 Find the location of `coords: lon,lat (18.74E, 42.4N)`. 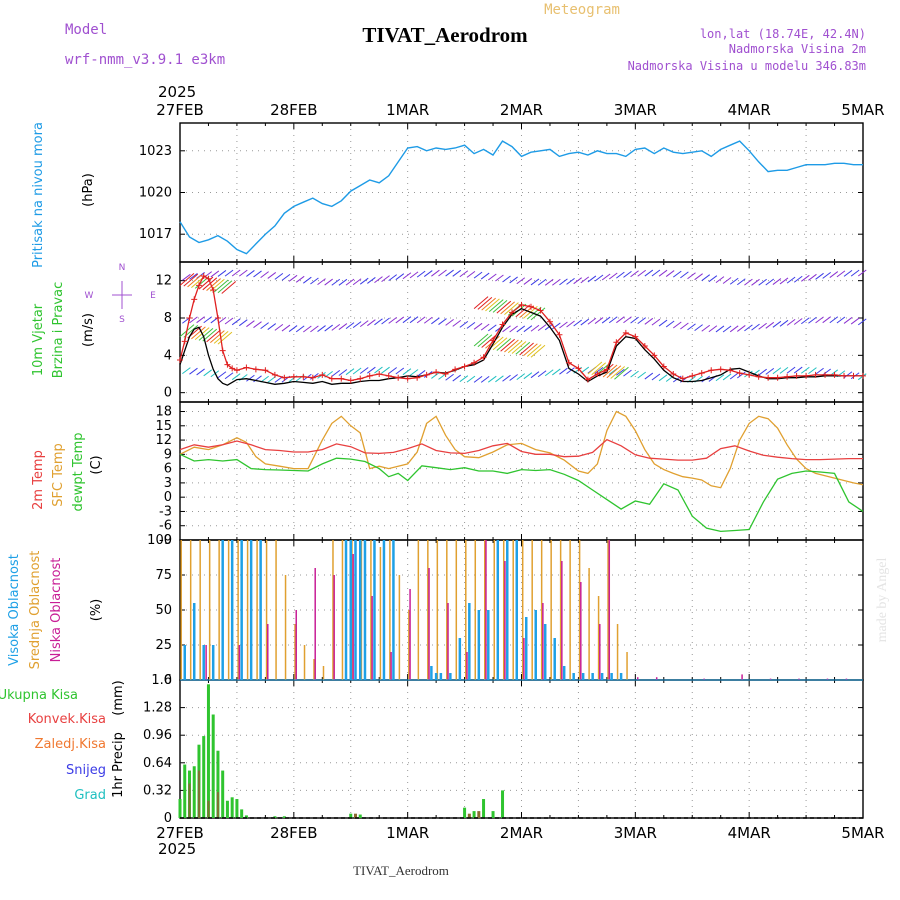

coords: lon,lat (18.74E, 42.4N) is located at coordinates (783, 34).